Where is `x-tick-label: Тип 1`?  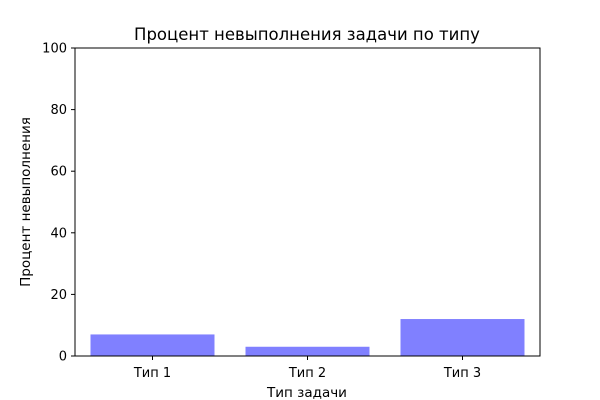
x-tick-label: Тип 1 is located at coordinates (152, 373).